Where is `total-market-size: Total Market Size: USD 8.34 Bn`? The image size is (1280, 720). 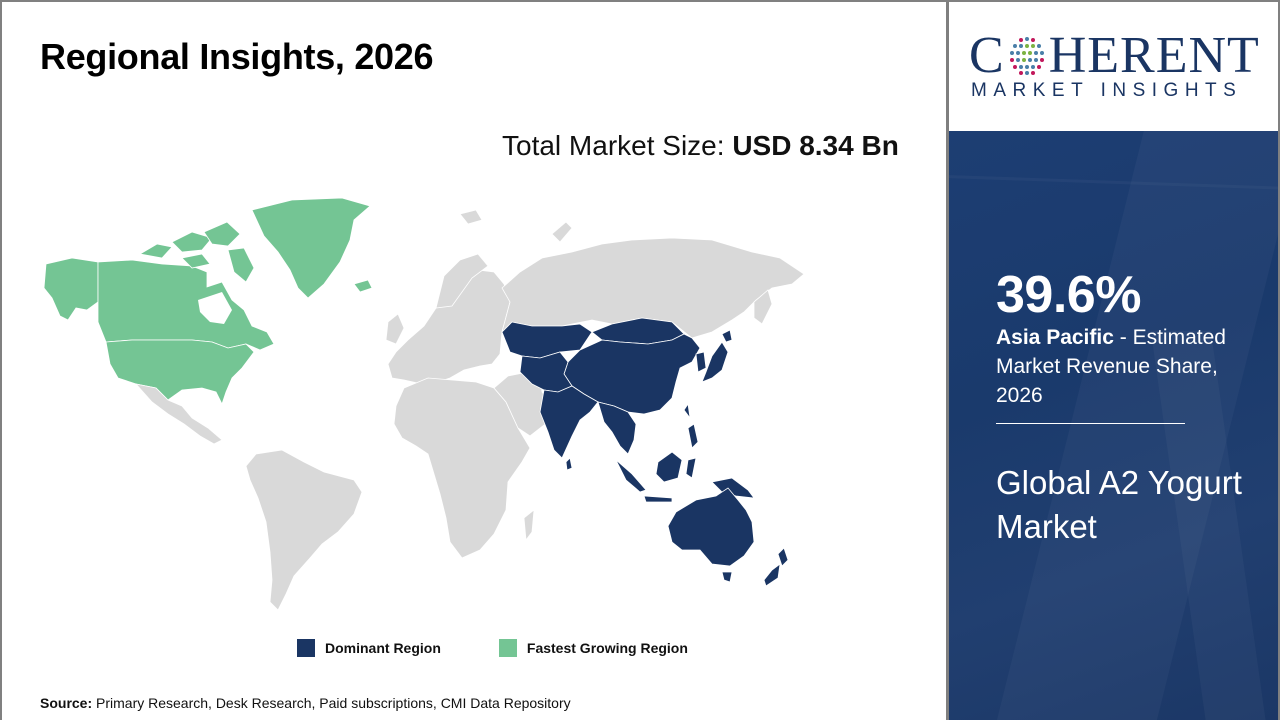 total-market-size: Total Market Size: USD 8.34 Bn is located at coordinates (702, 145).